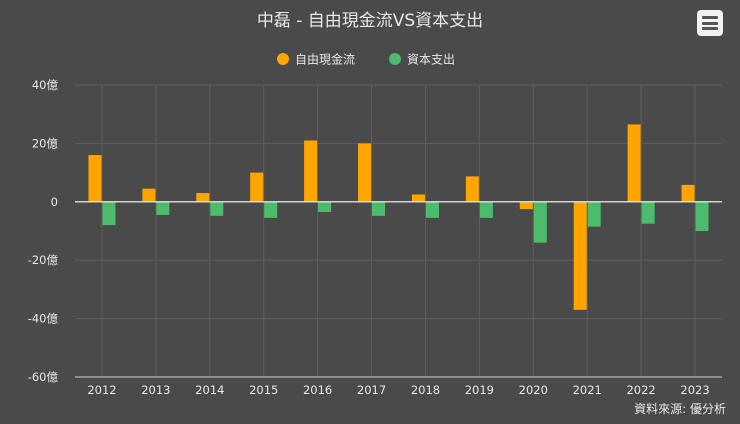 This screenshot has height=424, width=740. Describe the element at coordinates (432, 209) in the screenshot. I see `capex-bar-2018` at that location.